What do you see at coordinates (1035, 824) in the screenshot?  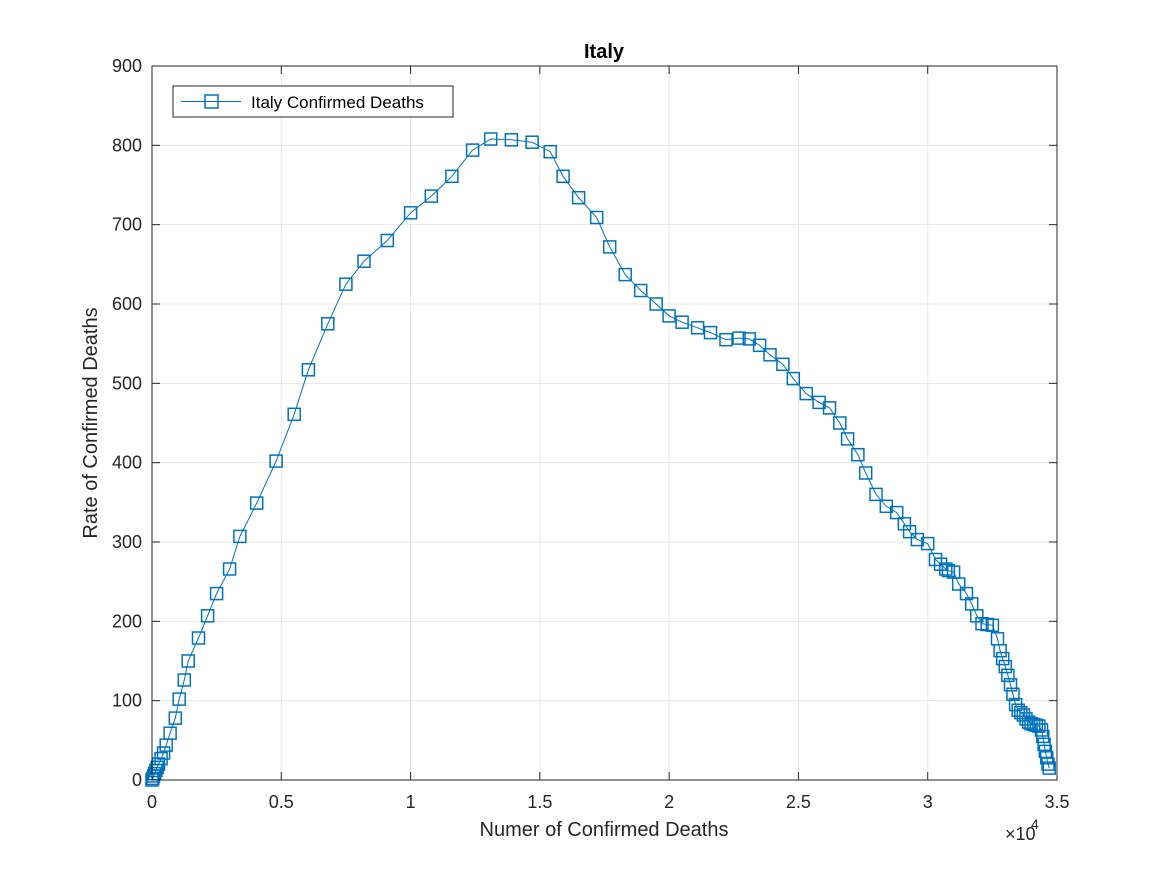 I see `x-exponent-power: 4` at bounding box center [1035, 824].